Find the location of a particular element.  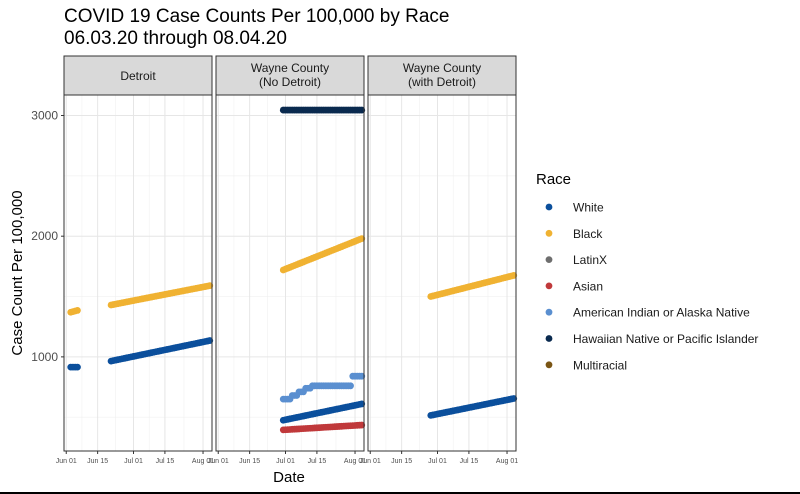

x-axis-title: Date is located at coordinates (289, 477).